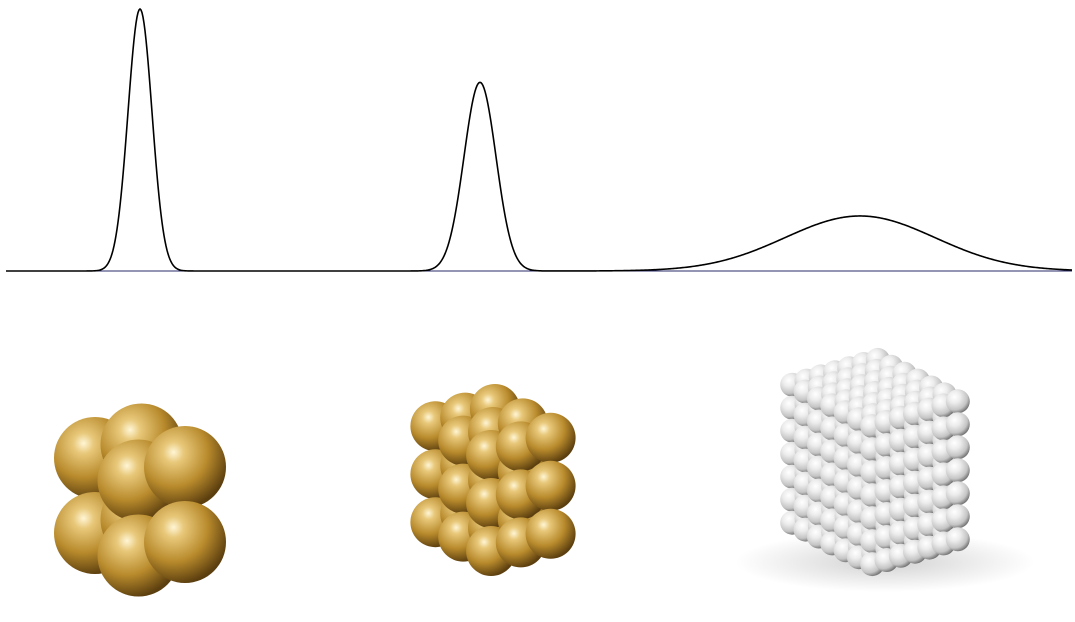 This screenshot has height=622, width=1075. I want to click on medium-gold-cluster, so click(493, 480).